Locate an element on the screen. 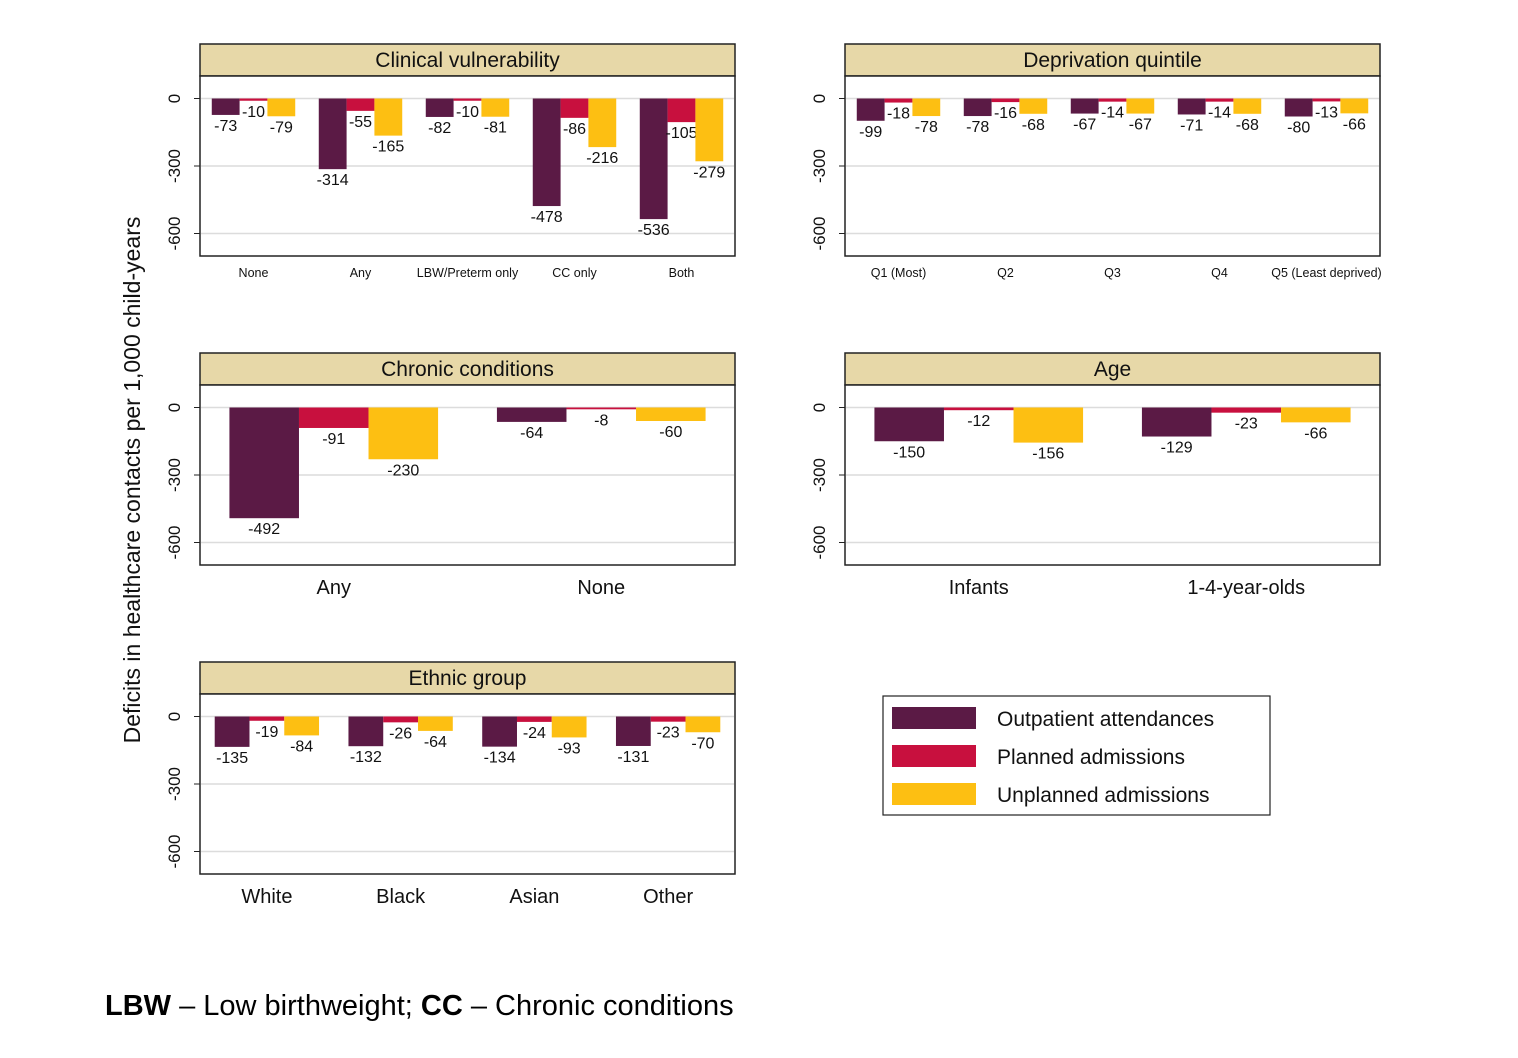 The height and width of the screenshot is (1058, 1518). data-label: -67 is located at coordinates (1084, 125).